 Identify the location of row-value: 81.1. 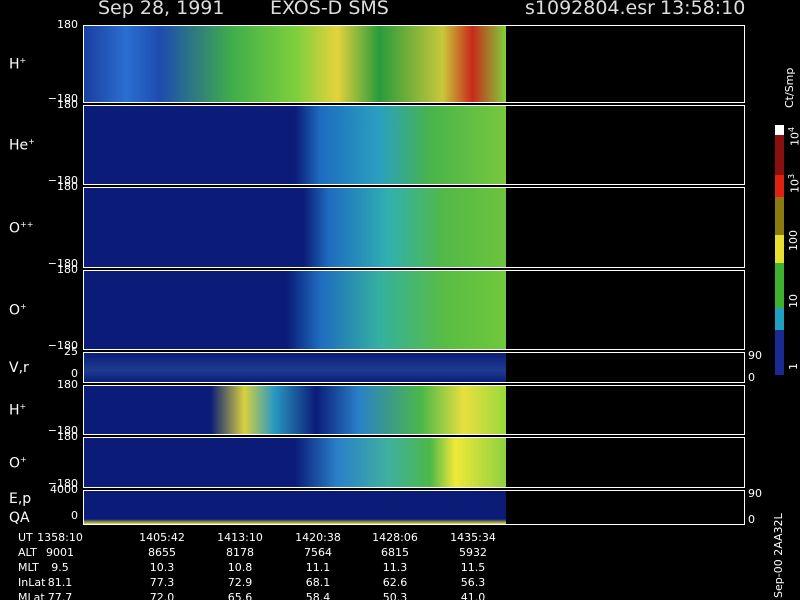
(60, 582).